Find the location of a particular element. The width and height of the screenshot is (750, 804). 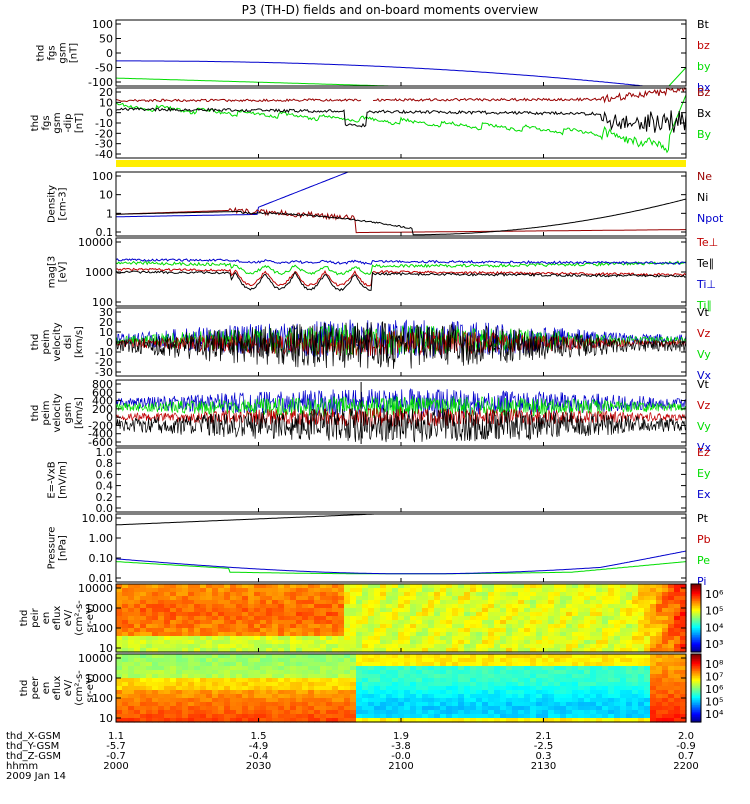

footer-value: 0.3 is located at coordinates (544, 756).